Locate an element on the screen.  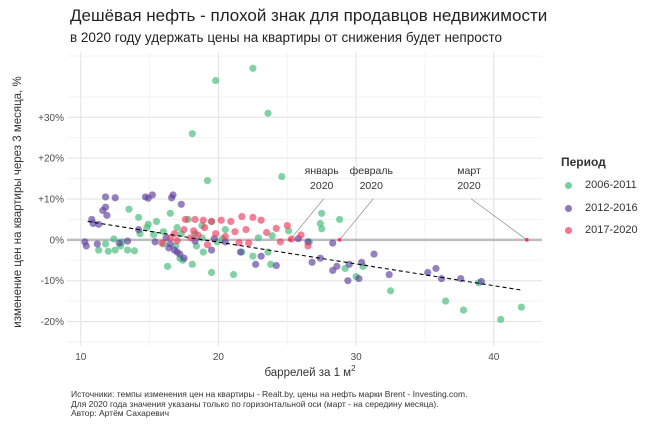
legend-label: 2012-2016 is located at coordinates (611, 208).